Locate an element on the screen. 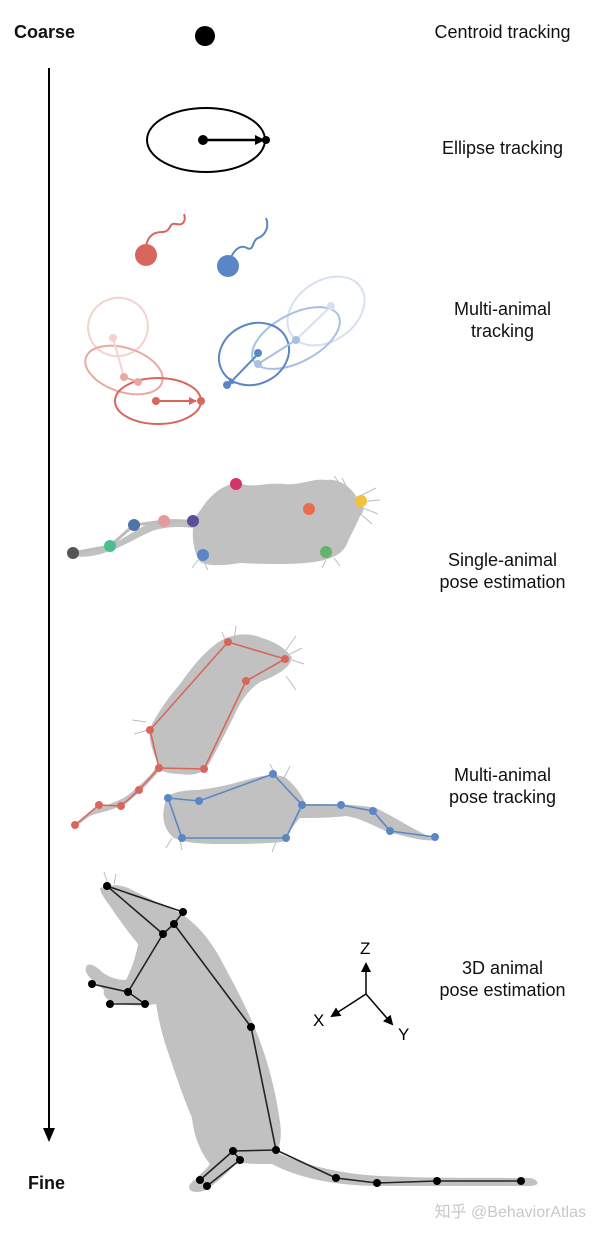 This screenshot has height=1234, width=600. ellipse-tracking-shape is located at coordinates (208, 140).